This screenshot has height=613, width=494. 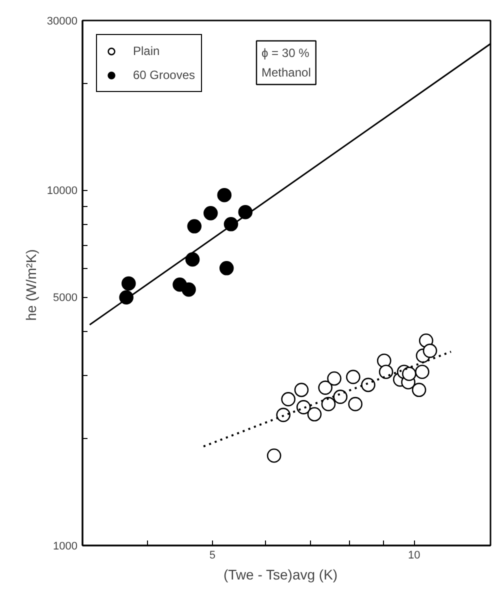 What do you see at coordinates (65, 546) in the screenshot?
I see `y-tick-label: 1000` at bounding box center [65, 546].